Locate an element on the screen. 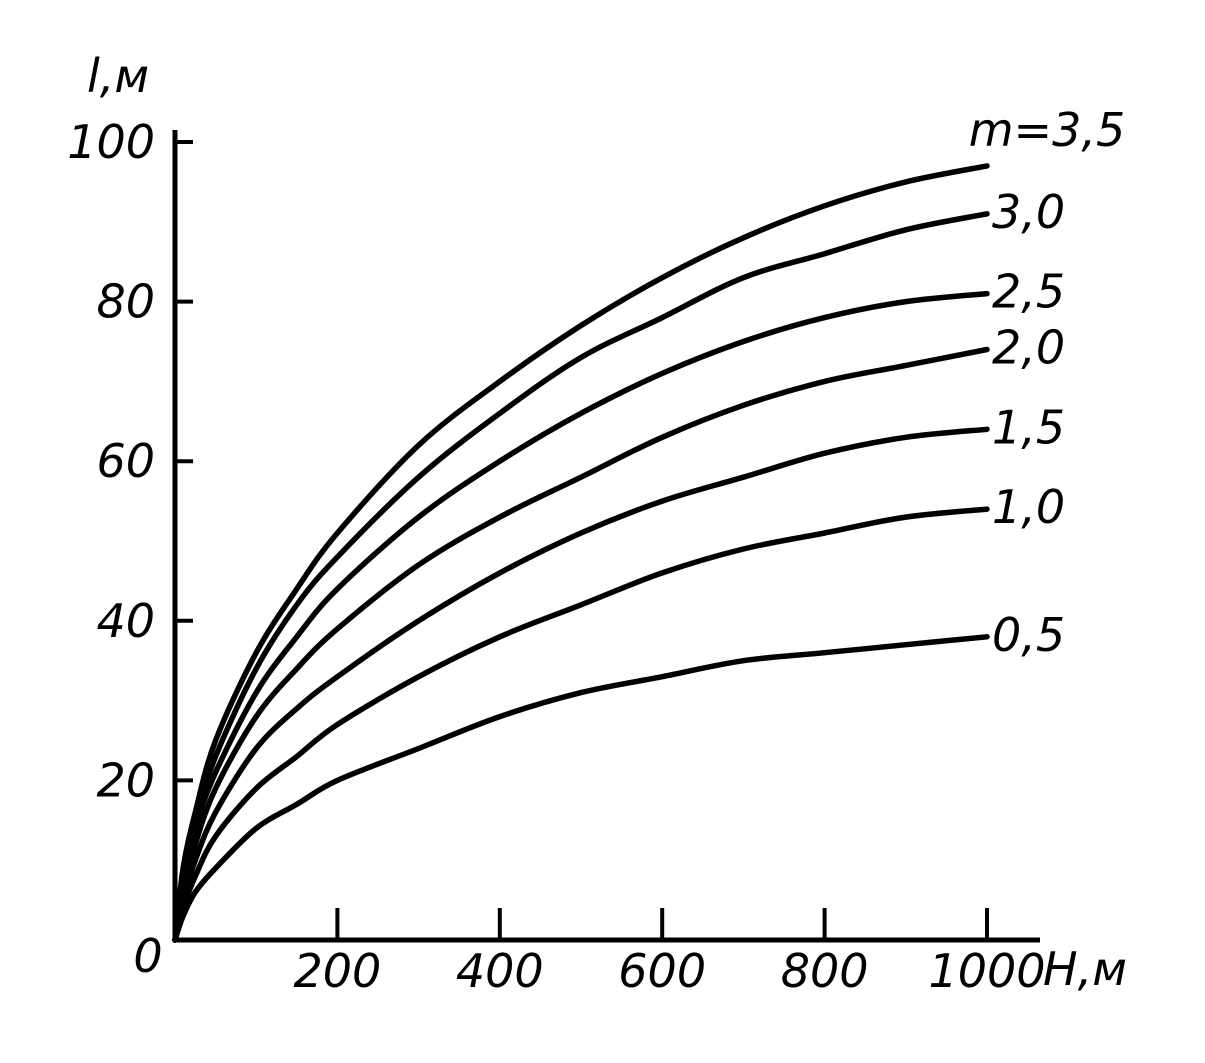  y-axis-label: l,м is located at coordinates (118, 76).